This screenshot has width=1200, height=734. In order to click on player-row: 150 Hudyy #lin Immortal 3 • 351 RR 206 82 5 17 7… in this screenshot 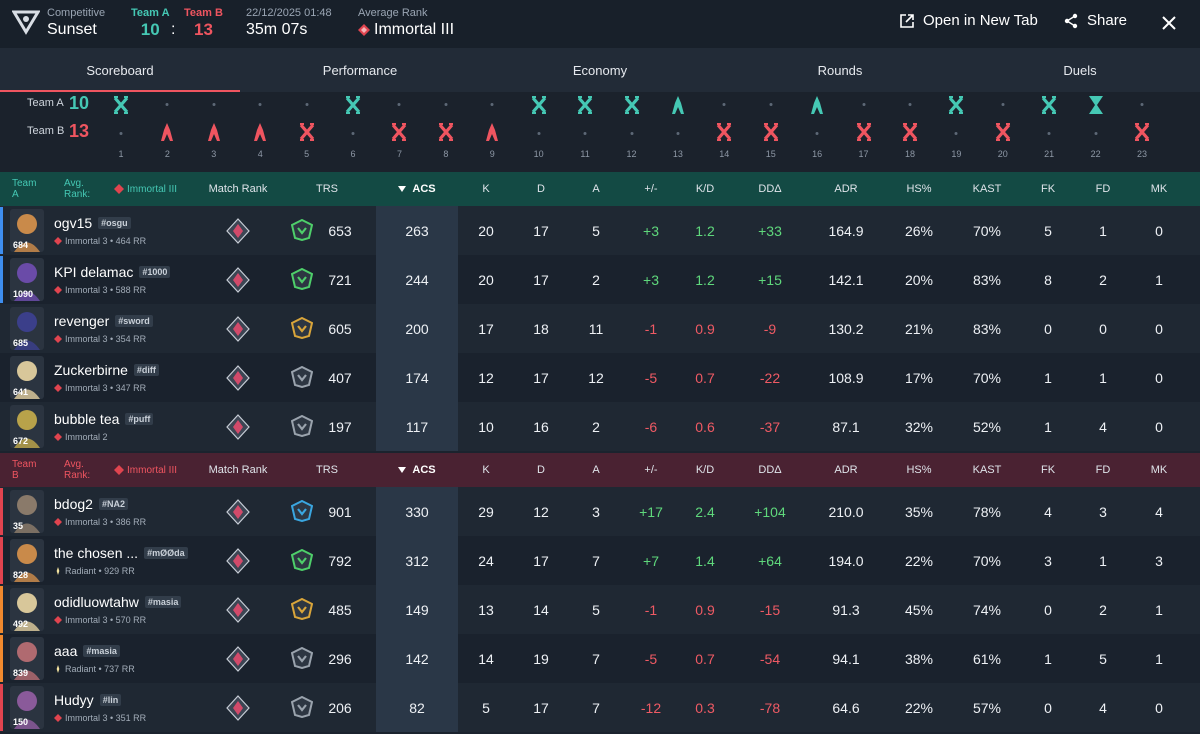, I will do `click(600, 707)`.